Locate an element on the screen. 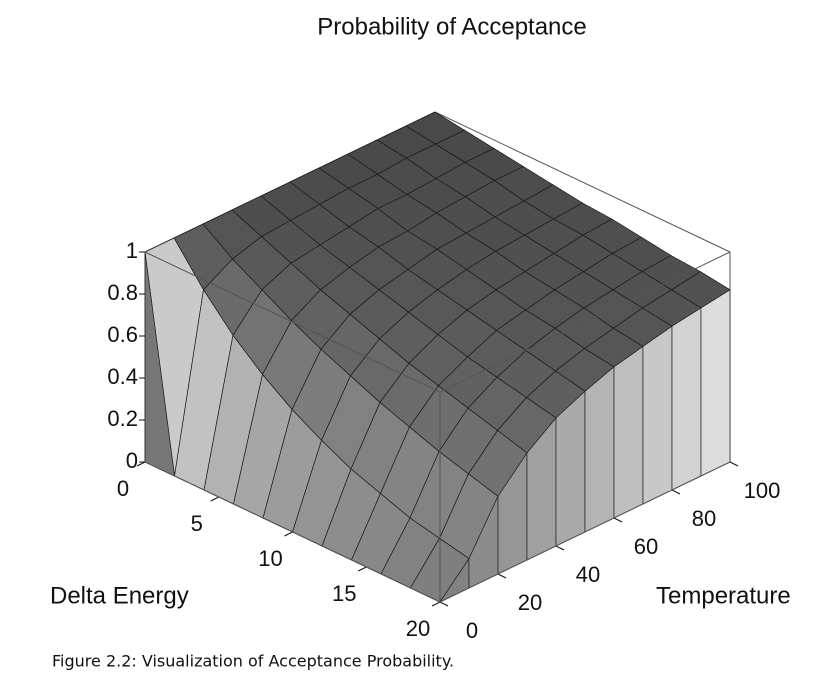 This screenshot has height=676, width=837. x-axis-label: Delta Energy is located at coordinates (119, 595).